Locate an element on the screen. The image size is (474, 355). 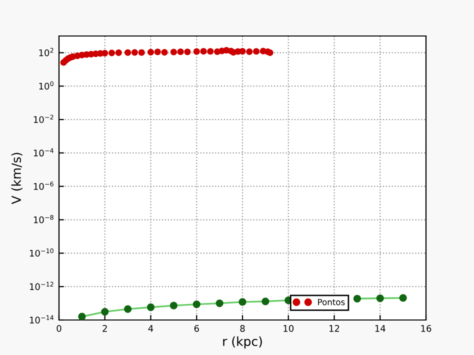
y-tick-label: 10$^{−6}$ is located at coordinates (44, 186).